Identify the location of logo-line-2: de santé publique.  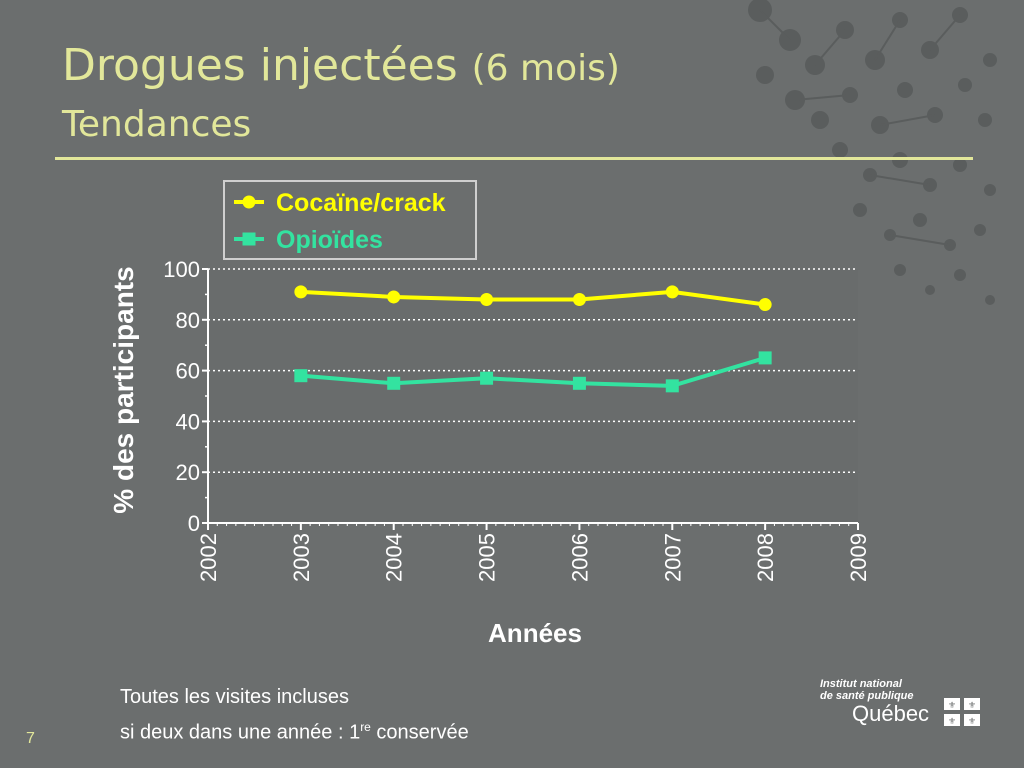
(867, 696).